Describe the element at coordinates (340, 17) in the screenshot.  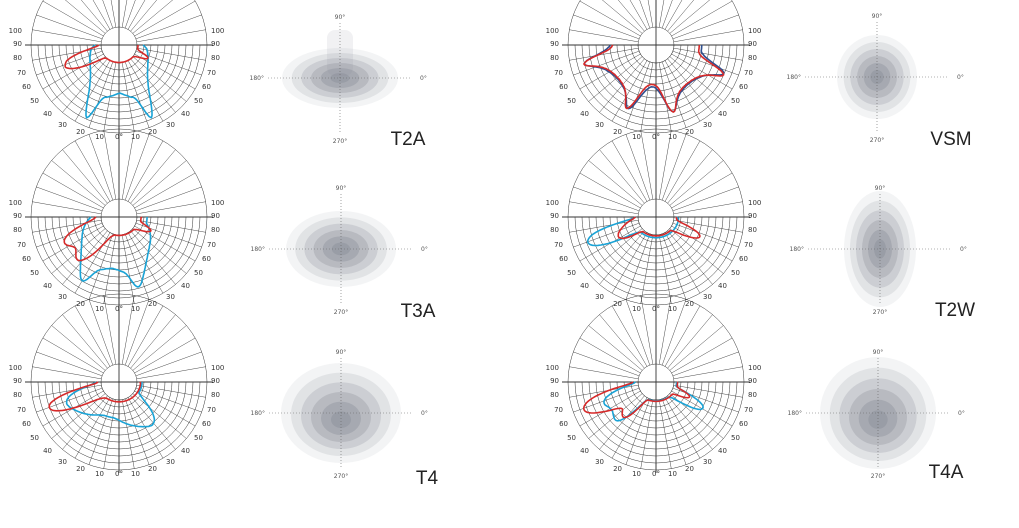
I see `isolux-label-90: 90°` at that location.